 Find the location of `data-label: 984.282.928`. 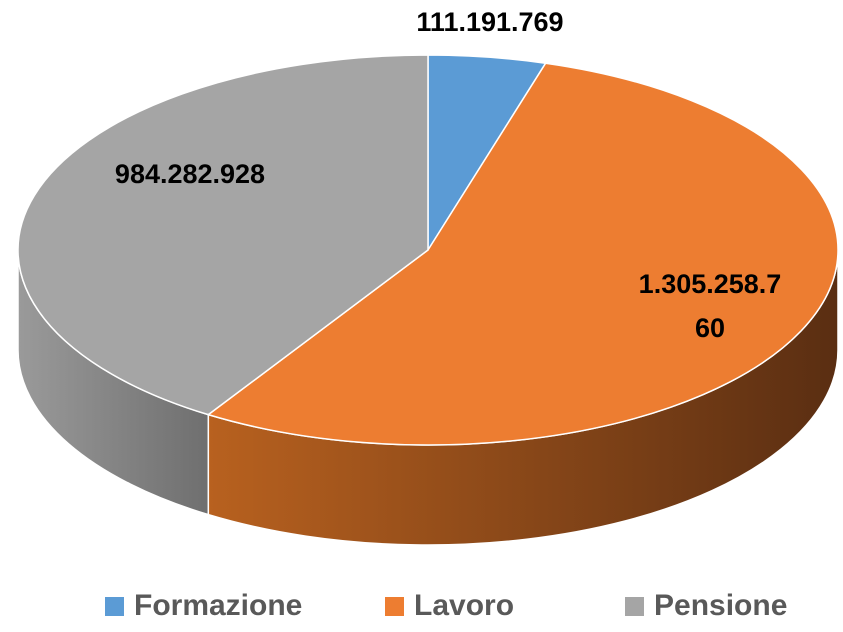

data-label: 984.282.928 is located at coordinates (190, 174).